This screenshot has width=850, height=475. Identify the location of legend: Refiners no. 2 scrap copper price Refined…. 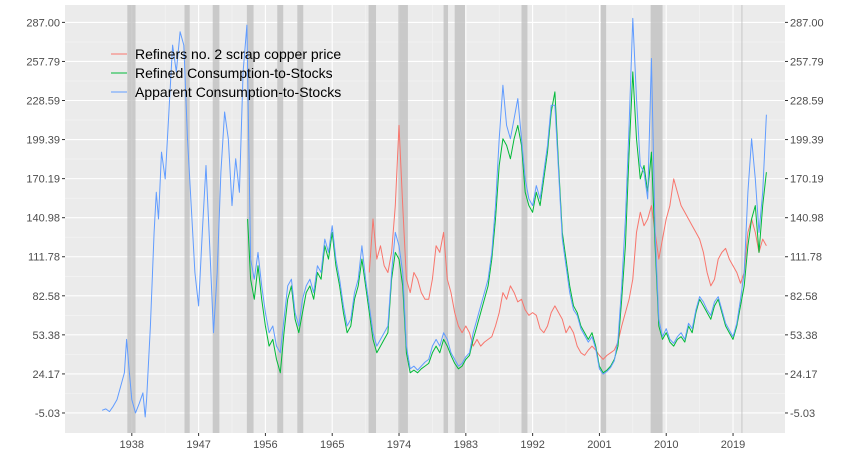
(226, 73).